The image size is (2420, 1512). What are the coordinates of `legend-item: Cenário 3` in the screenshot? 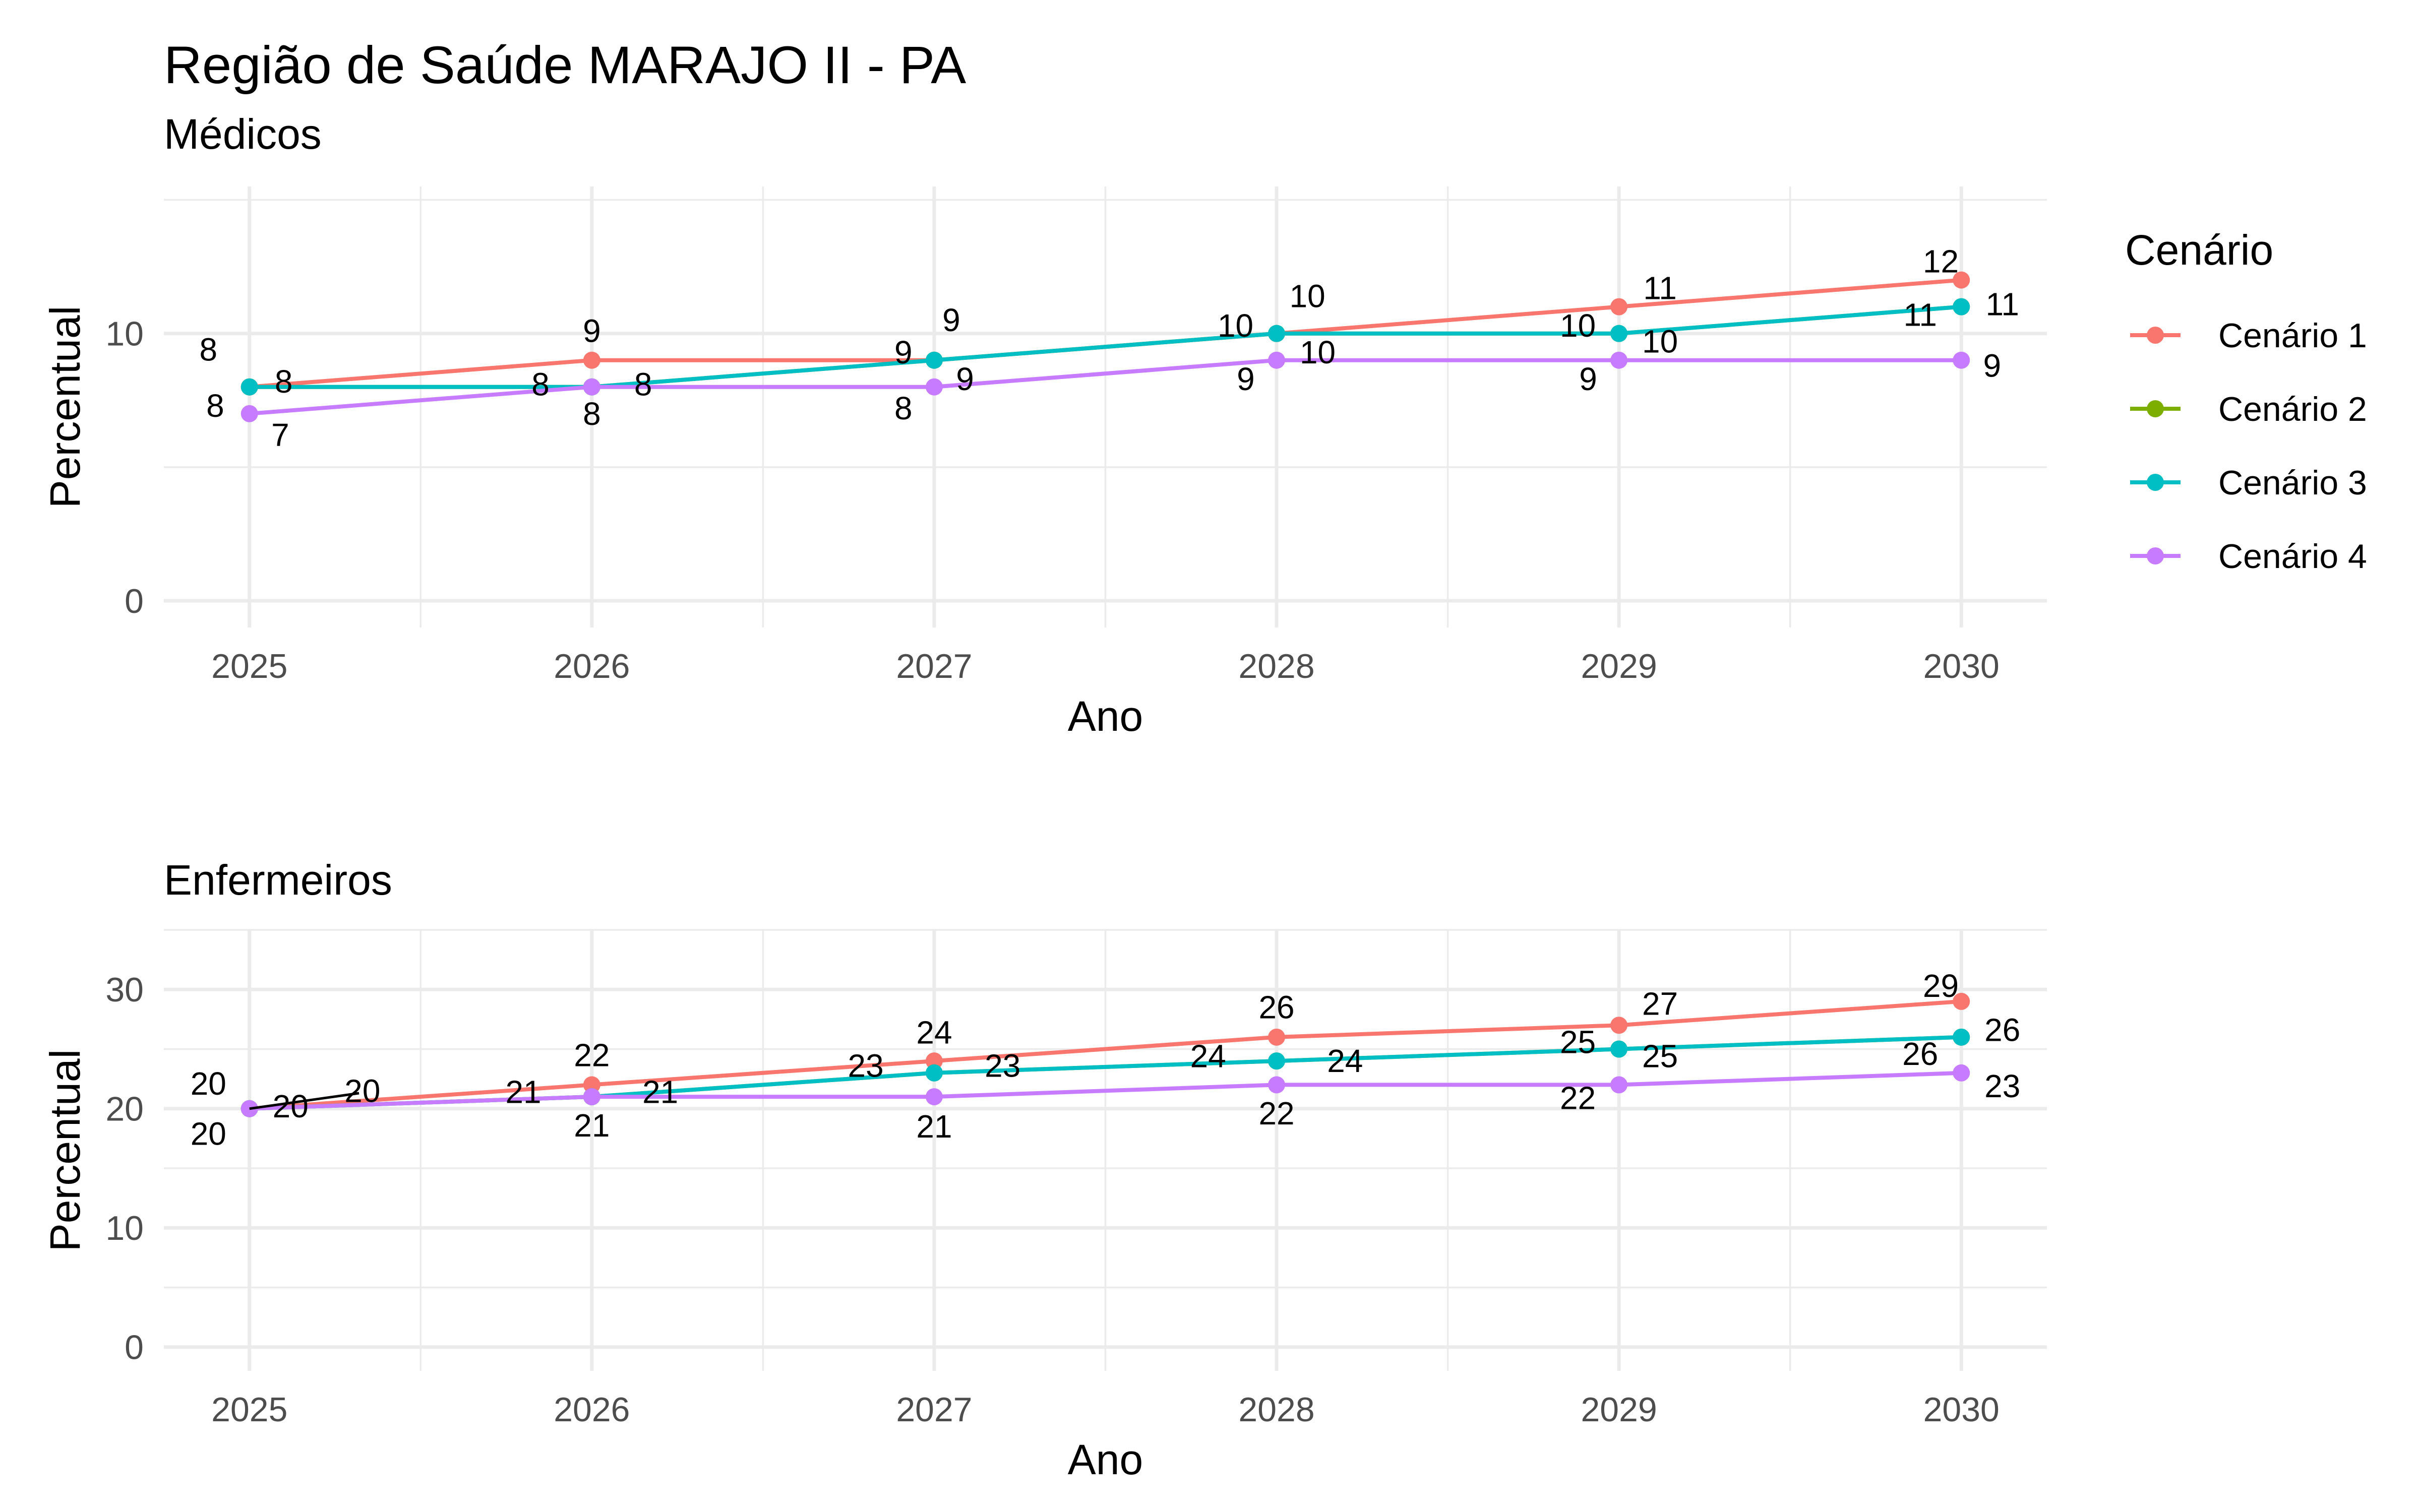 It's located at (2248, 483).